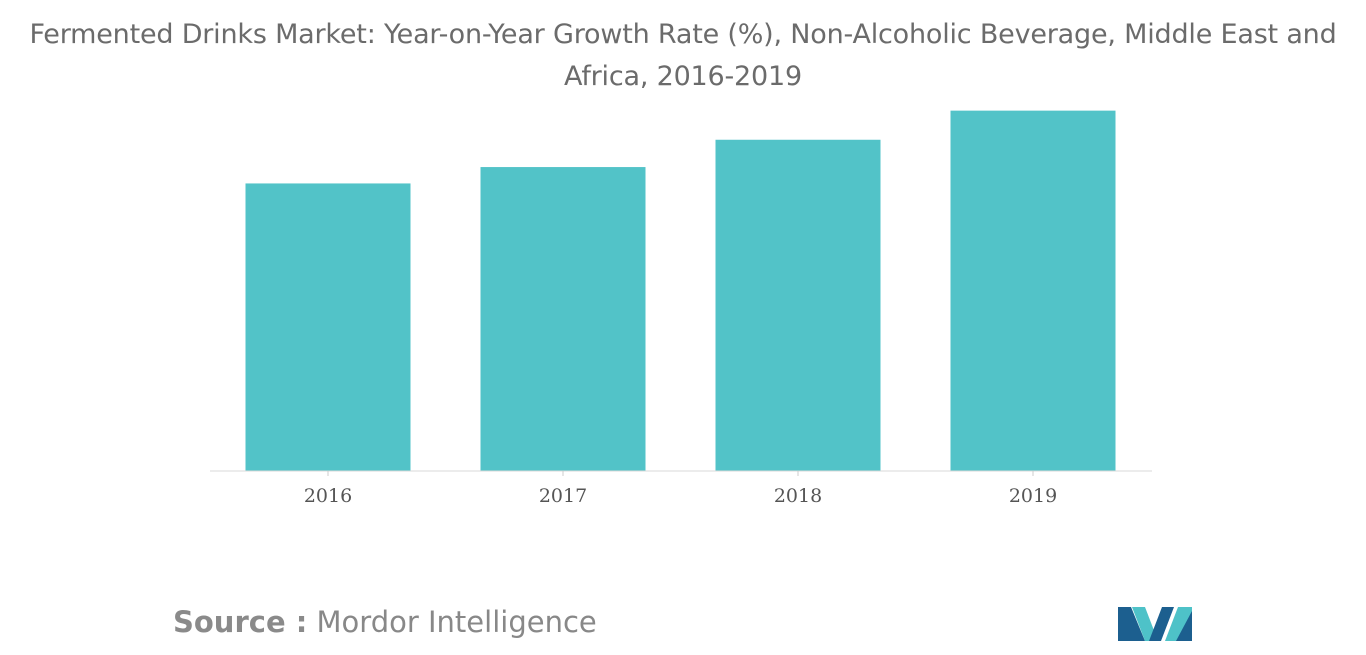 The height and width of the screenshot is (655, 1366). I want to click on mordor-intelligence-logo-icon, so click(1155, 624).